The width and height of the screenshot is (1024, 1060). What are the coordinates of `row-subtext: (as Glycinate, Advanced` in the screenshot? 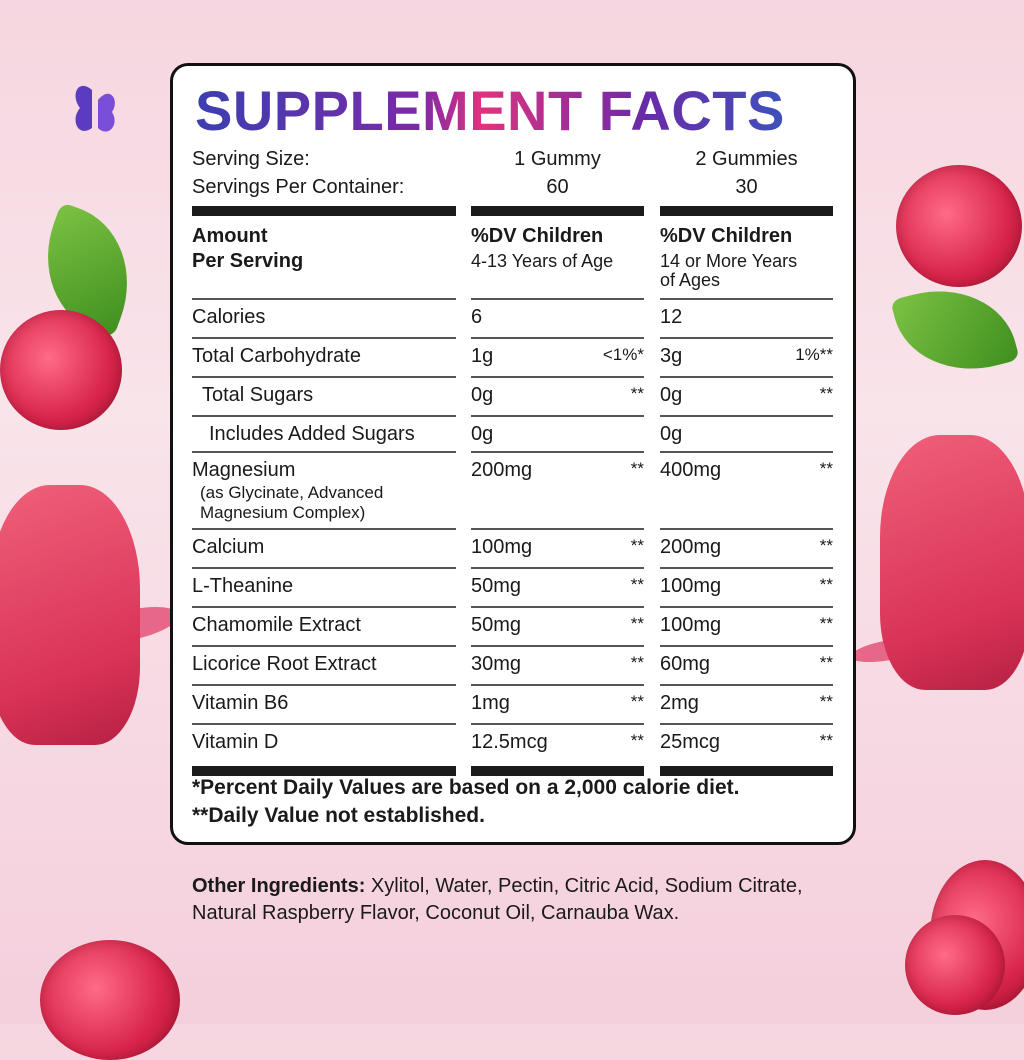 It's located at (292, 492).